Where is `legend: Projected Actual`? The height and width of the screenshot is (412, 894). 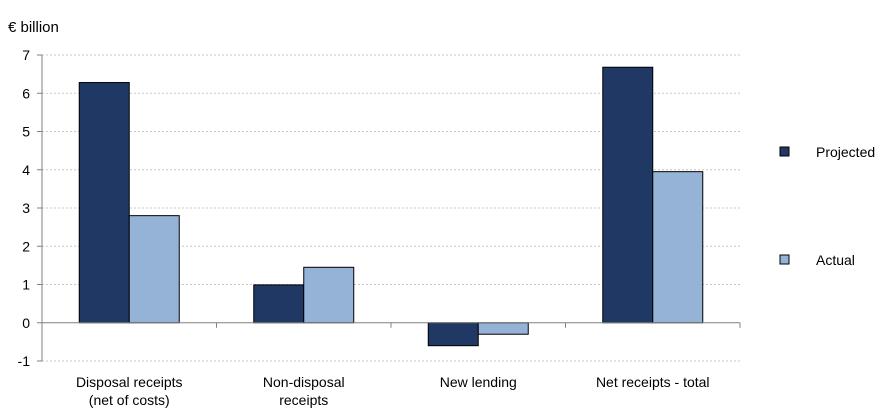 legend: Projected Actual is located at coordinates (827, 206).